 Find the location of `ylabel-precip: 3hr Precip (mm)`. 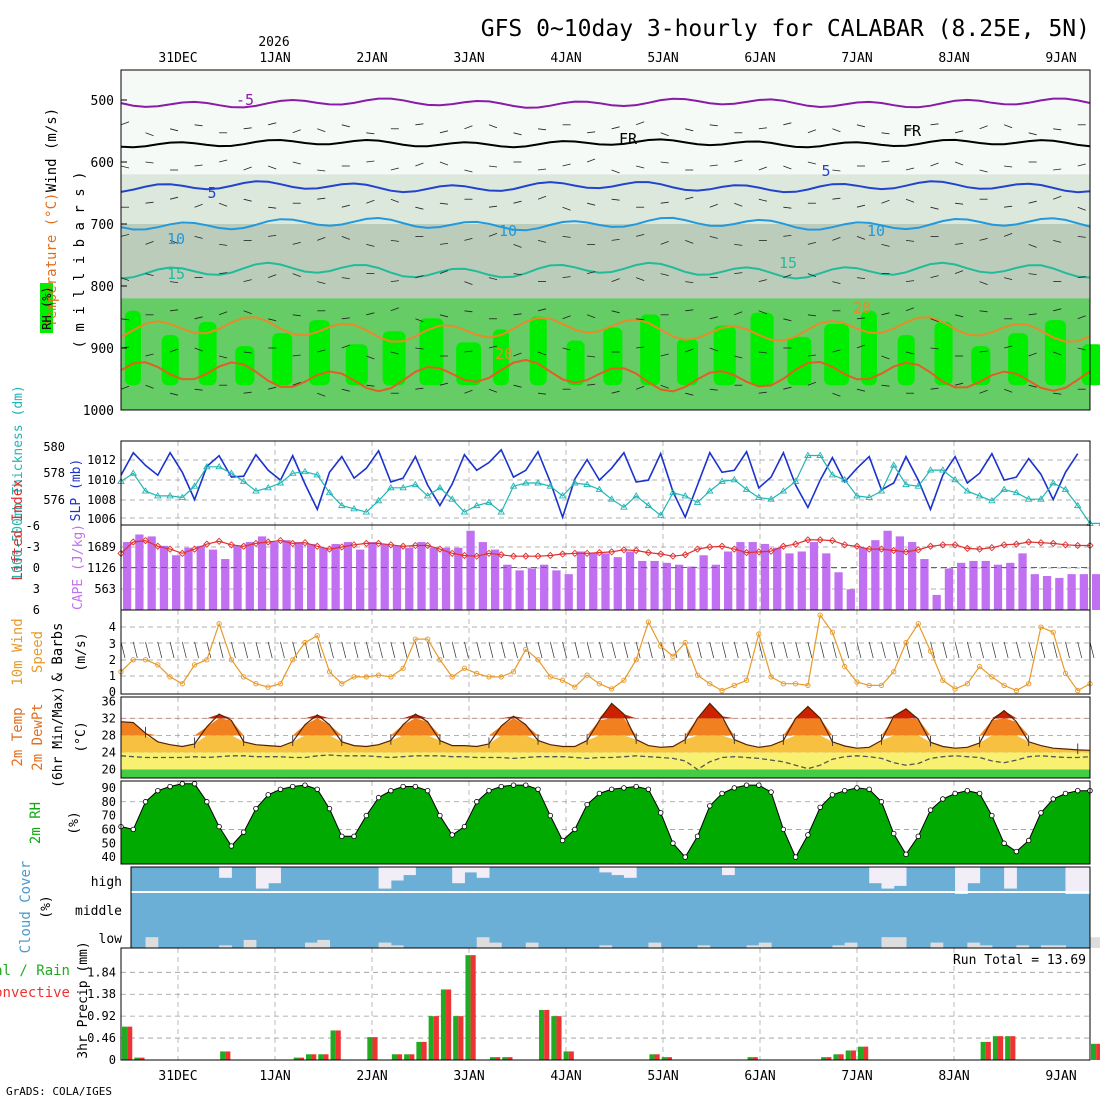

ylabel-precip: 3hr Precip (mm) is located at coordinates (83, 999).